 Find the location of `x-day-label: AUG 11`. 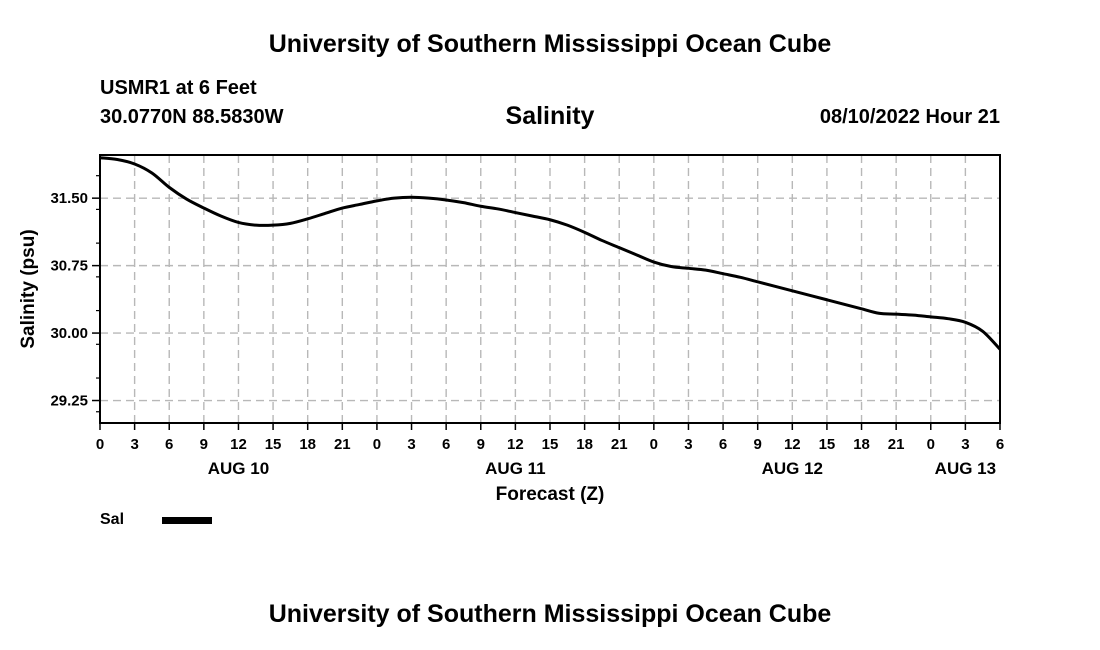

x-day-label: AUG 11 is located at coordinates (515, 468).